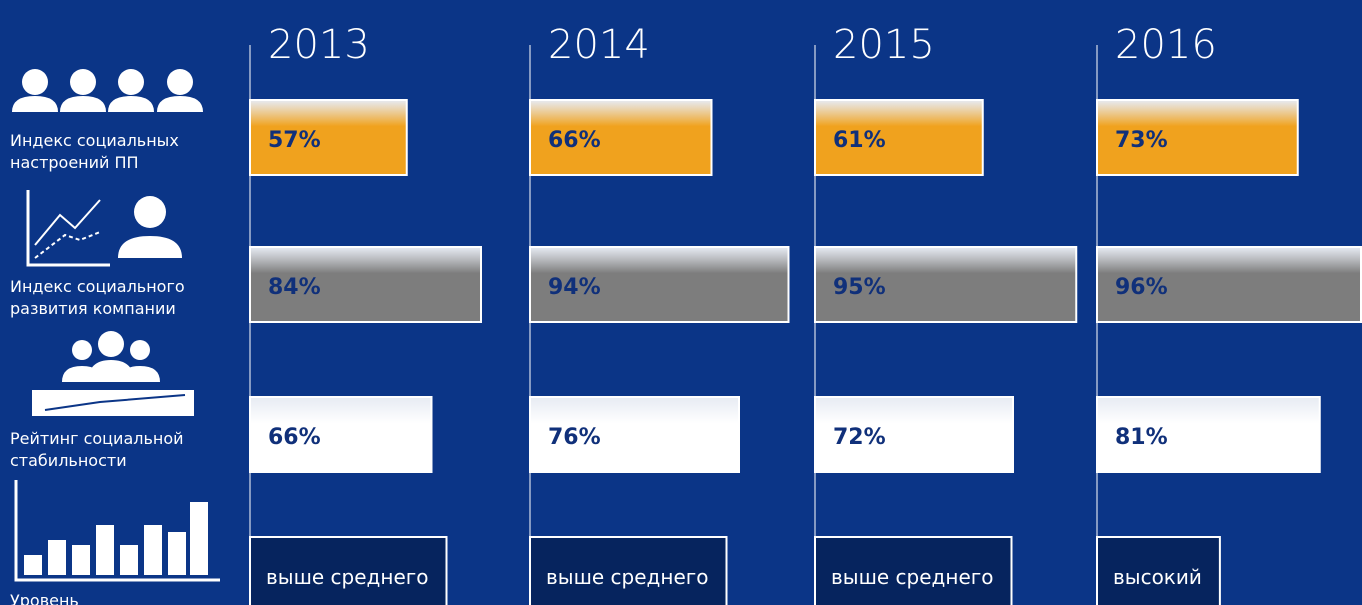  Describe the element at coordinates (1141, 437) in the screenshot. I see `value-label: 81%` at that location.